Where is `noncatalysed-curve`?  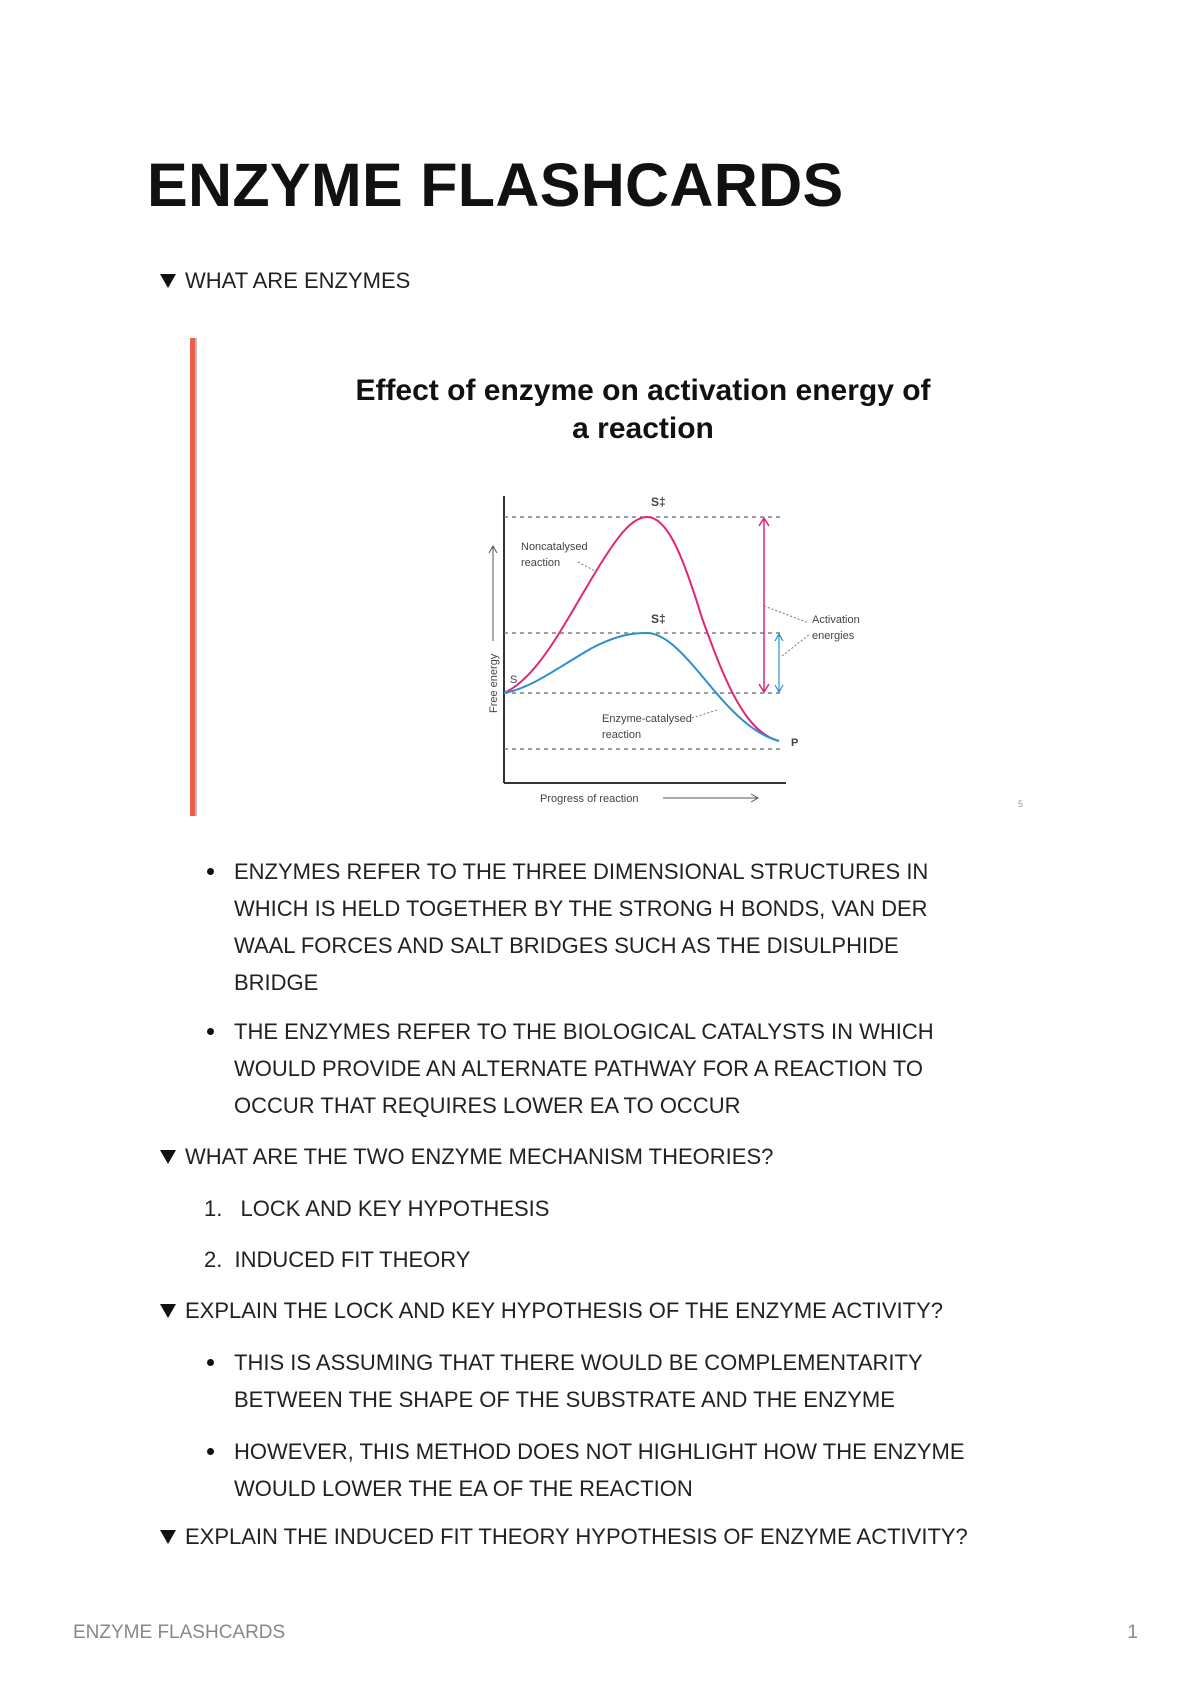
noncatalysed-curve is located at coordinates (641, 628).